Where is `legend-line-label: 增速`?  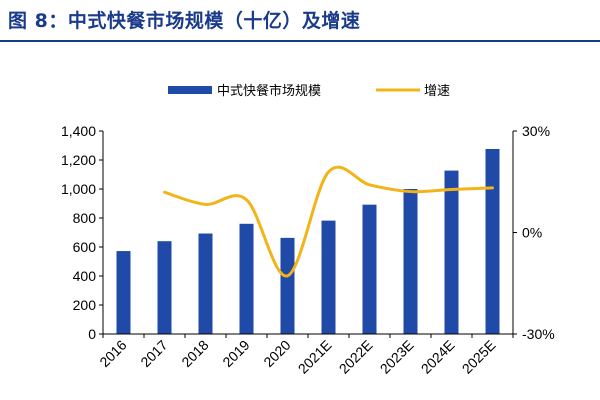 legend-line-label: 增速 is located at coordinates (437, 90).